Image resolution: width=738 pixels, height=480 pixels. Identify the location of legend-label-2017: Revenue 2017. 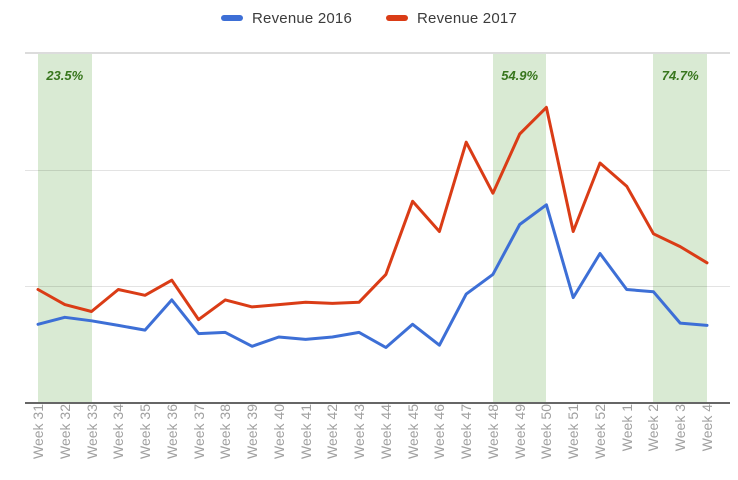
(467, 18).